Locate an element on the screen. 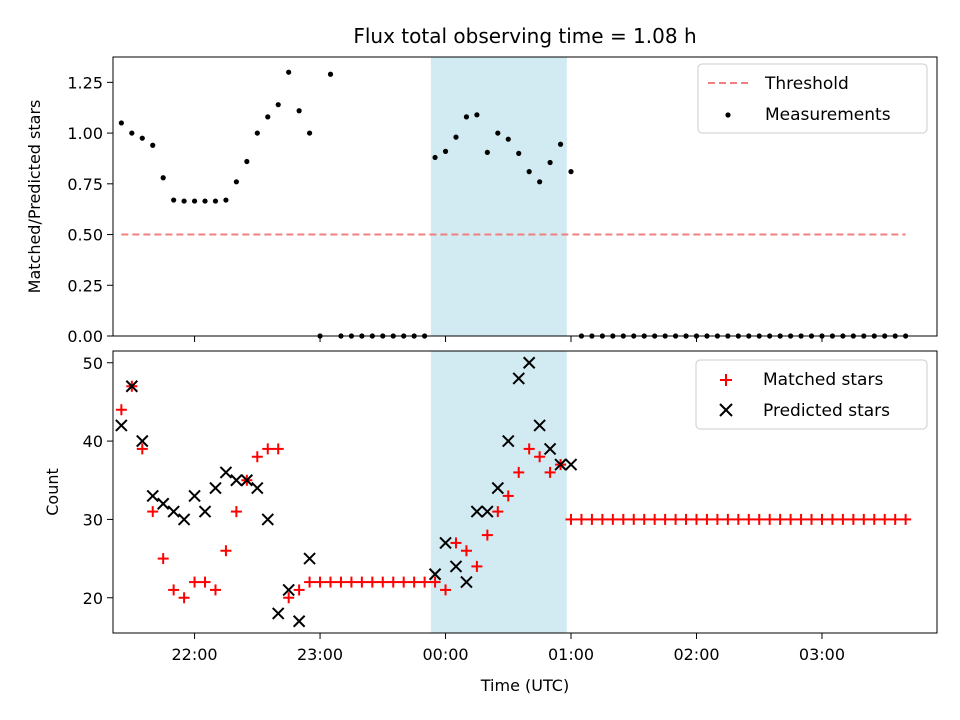 The image size is (960, 720). legend-predicted-swatch is located at coordinates (726, 410).